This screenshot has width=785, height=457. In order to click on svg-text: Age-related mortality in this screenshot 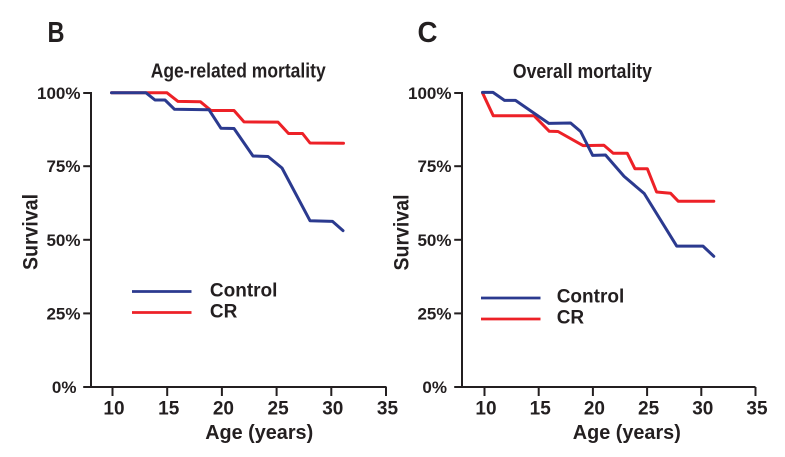, I will do `click(239, 72)`.